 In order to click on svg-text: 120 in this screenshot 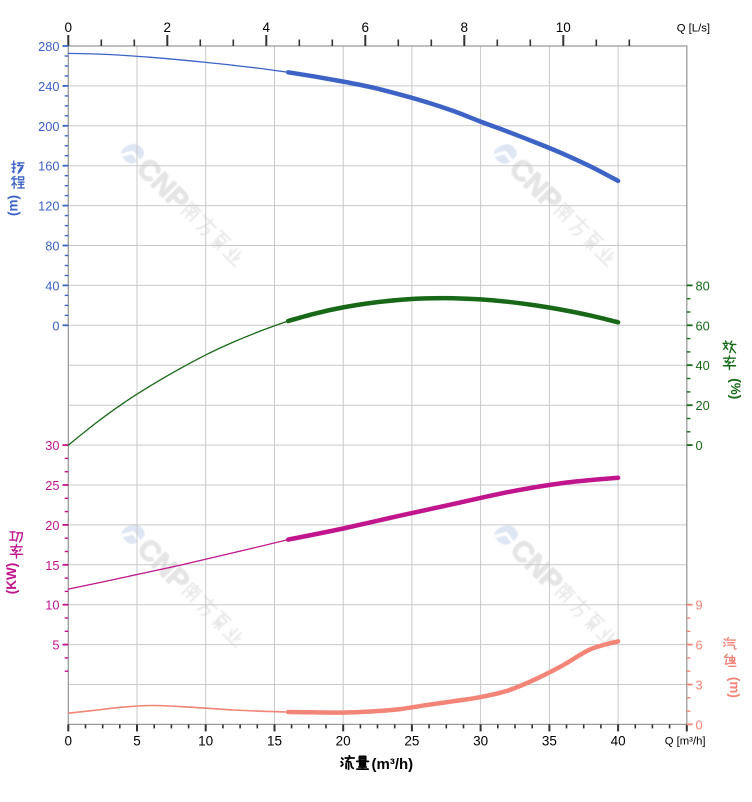, I will do `click(48, 206)`.